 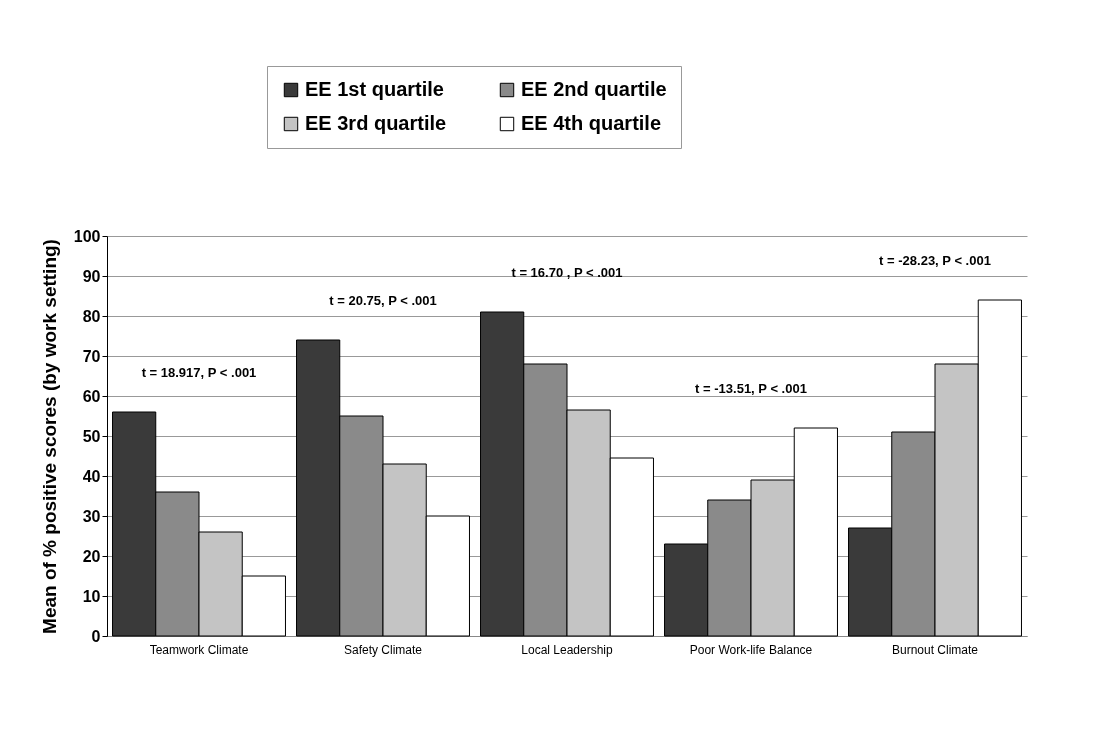 What do you see at coordinates (591, 123) in the screenshot?
I see `legend-label: EE 4th quartile` at bounding box center [591, 123].